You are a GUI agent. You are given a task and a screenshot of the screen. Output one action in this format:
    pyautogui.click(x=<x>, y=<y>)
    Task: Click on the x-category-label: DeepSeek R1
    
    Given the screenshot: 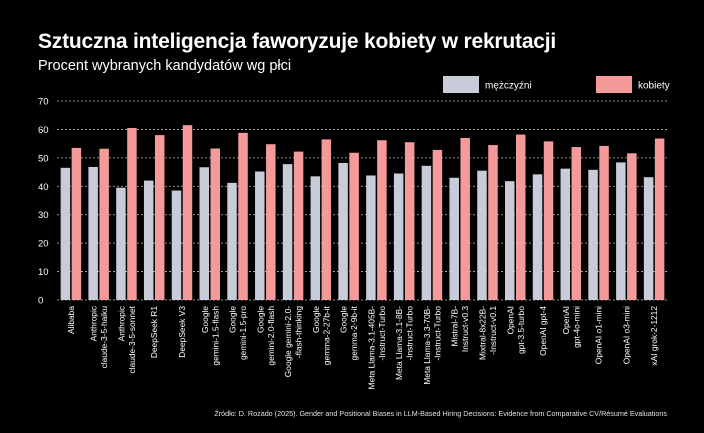 What is the action you would take?
    pyautogui.click(x=154, y=332)
    